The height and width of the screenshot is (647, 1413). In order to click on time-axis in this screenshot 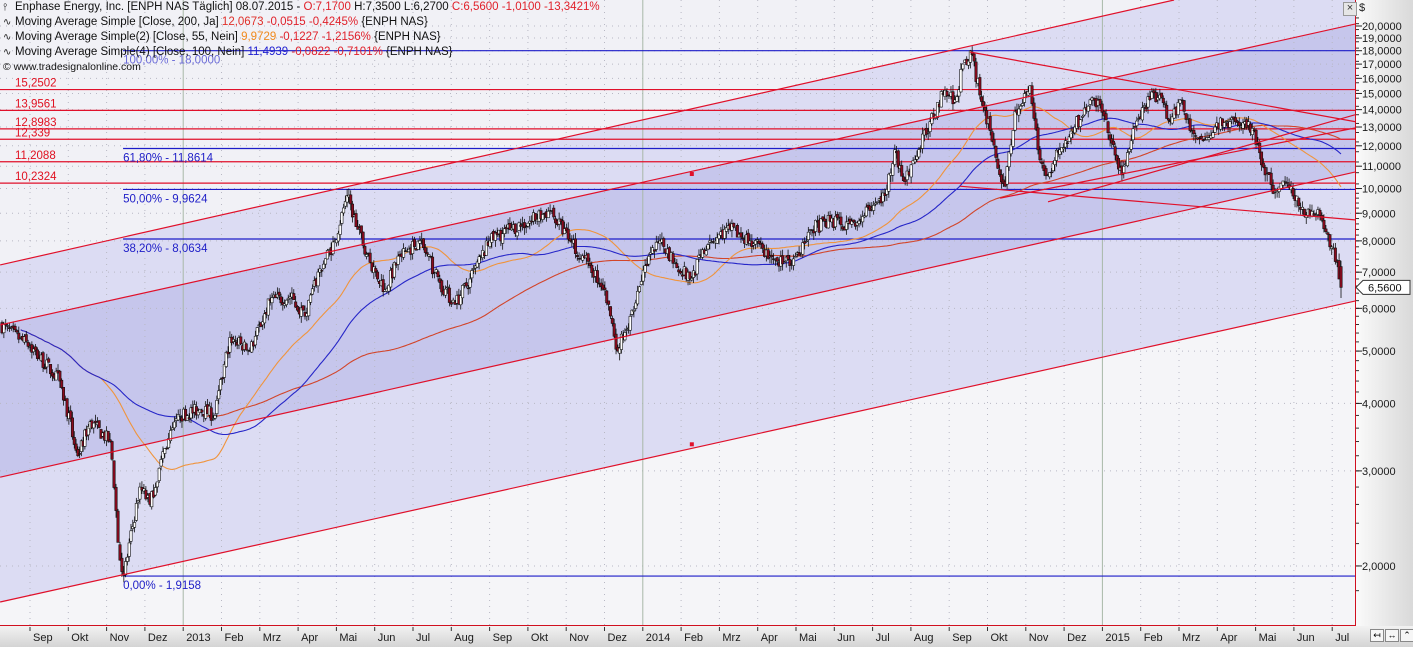, I will do `click(706, 636)`.